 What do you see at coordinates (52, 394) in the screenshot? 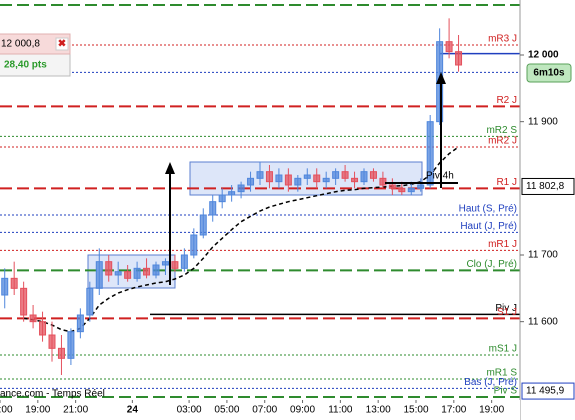
I see `source: ance.com - Temps Réel` at bounding box center [52, 394].